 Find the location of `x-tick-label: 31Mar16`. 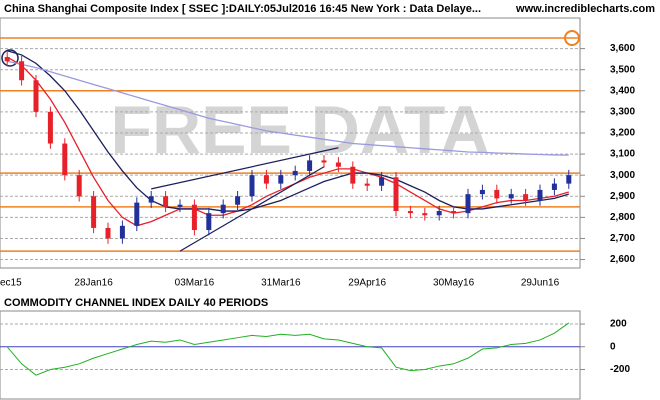

x-tick-label: 31Mar16 is located at coordinates (281, 283).